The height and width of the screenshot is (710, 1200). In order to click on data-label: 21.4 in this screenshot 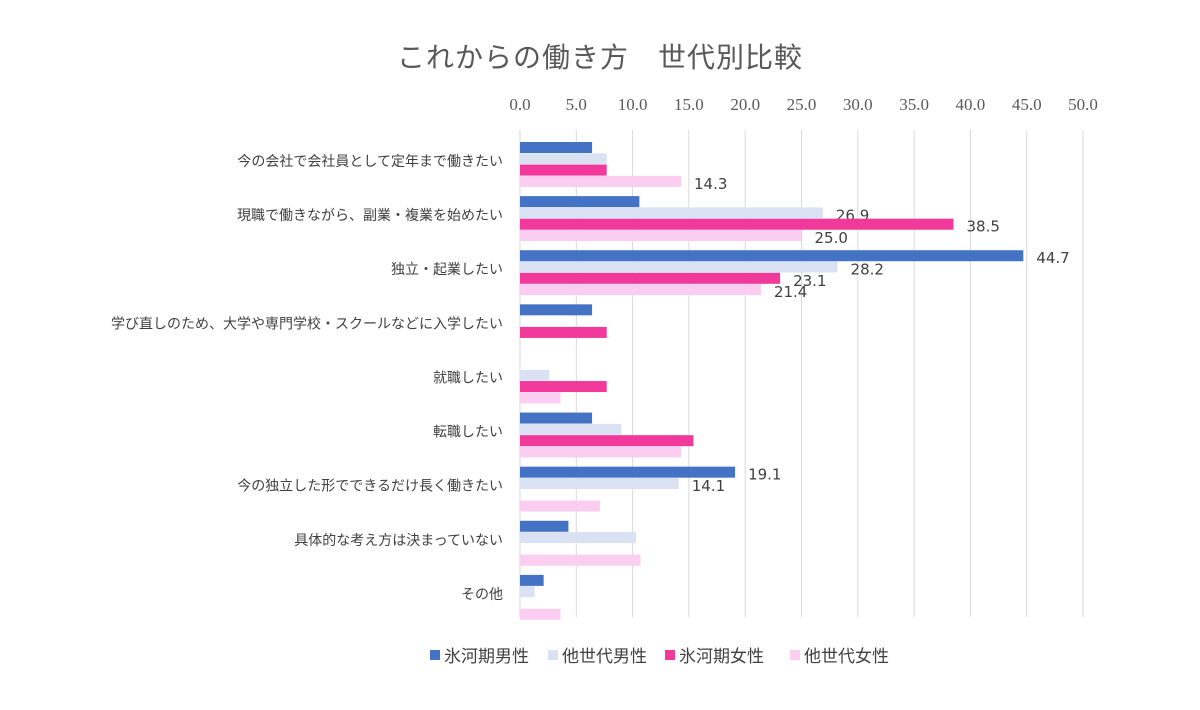, I will do `click(790, 292)`.